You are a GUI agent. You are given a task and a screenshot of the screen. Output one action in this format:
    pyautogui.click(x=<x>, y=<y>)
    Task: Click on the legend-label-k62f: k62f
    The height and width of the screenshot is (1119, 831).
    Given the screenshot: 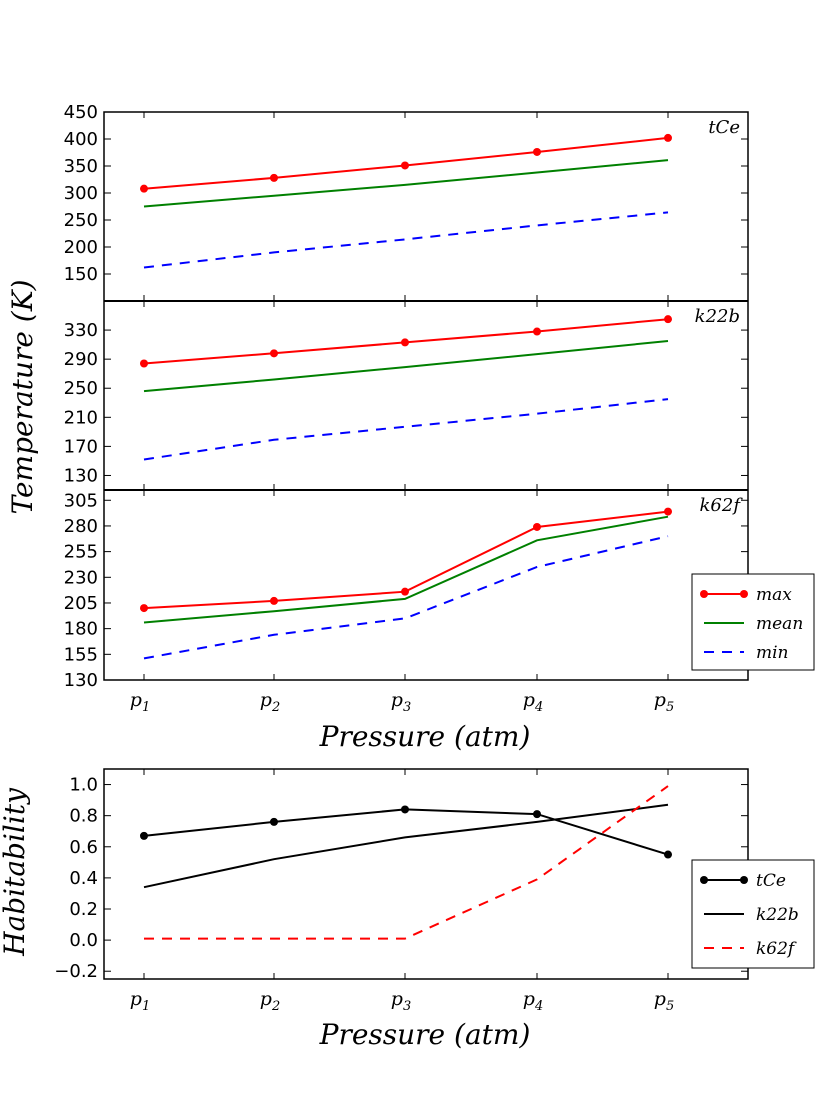 What is the action you would take?
    pyautogui.click(x=776, y=949)
    